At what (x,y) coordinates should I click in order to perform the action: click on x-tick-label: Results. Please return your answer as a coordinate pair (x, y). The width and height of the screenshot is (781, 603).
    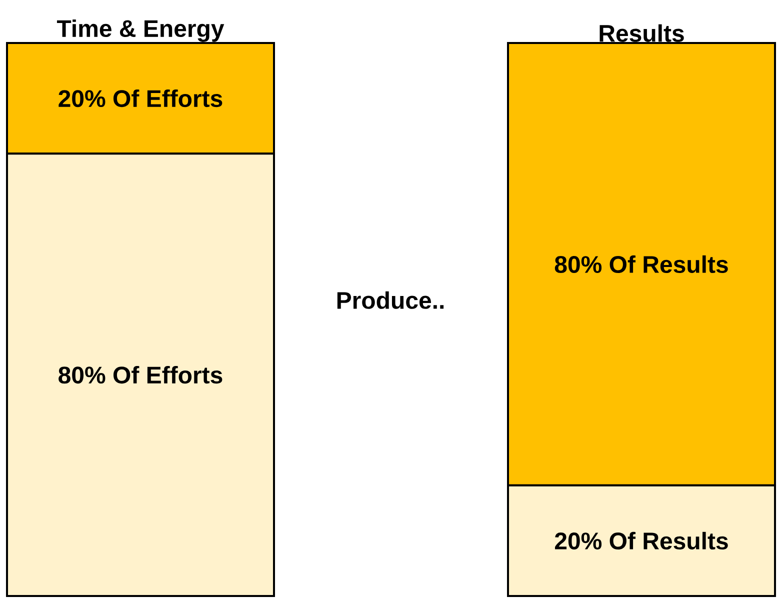
    Looking at the image, I should click on (642, 33).